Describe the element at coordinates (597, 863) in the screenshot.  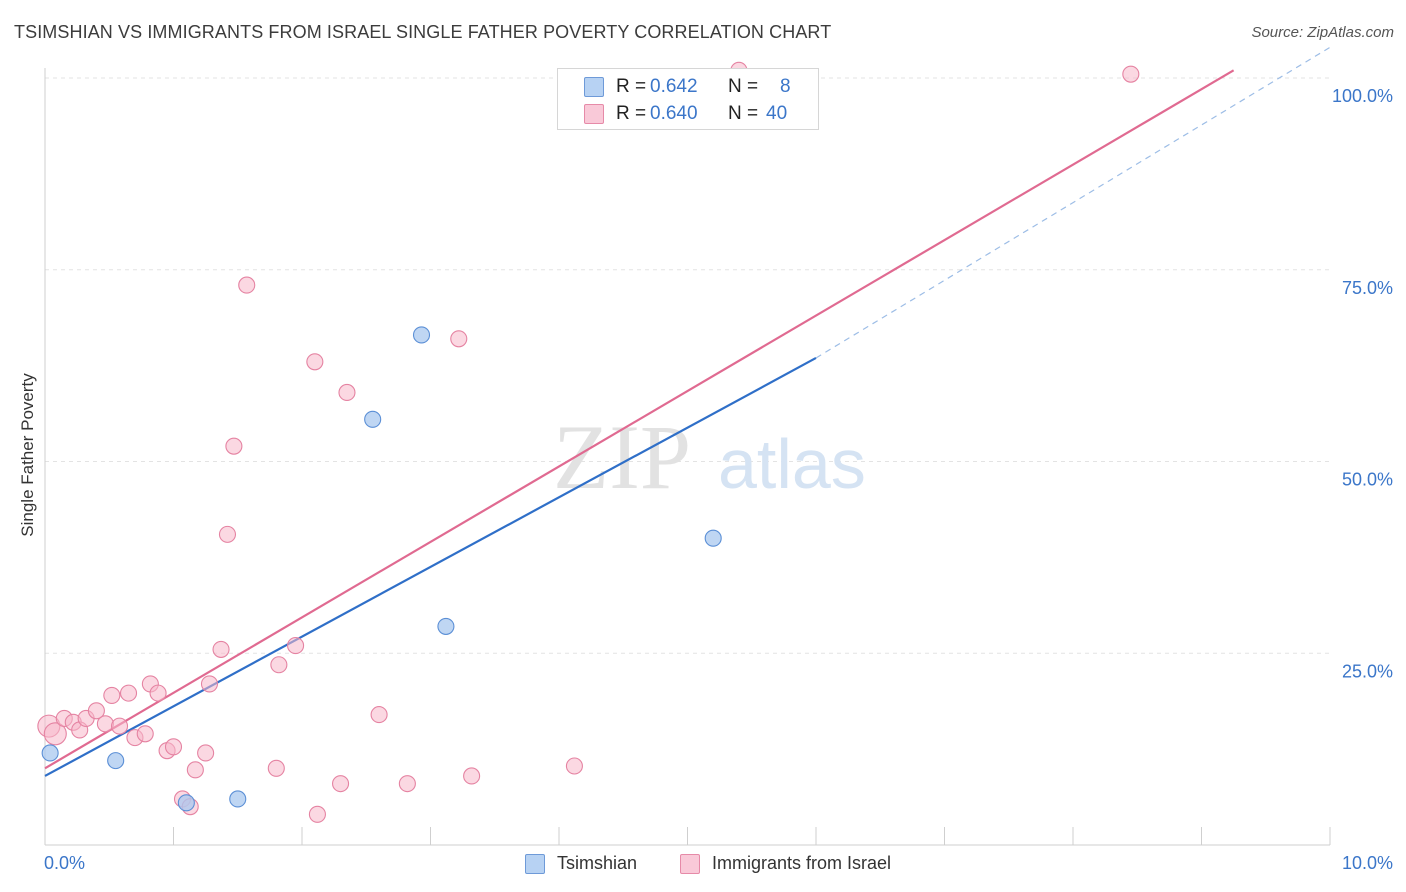
I see `legend-label-tsimshian: Tsimshian` at that location.